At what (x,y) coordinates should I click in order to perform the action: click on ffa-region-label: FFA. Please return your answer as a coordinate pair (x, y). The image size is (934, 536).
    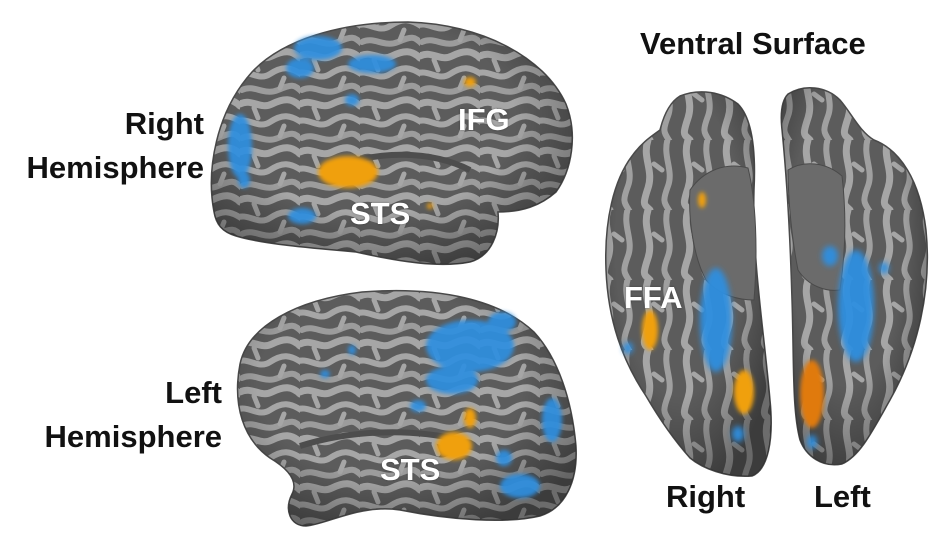
    Looking at the image, I should click on (653, 297).